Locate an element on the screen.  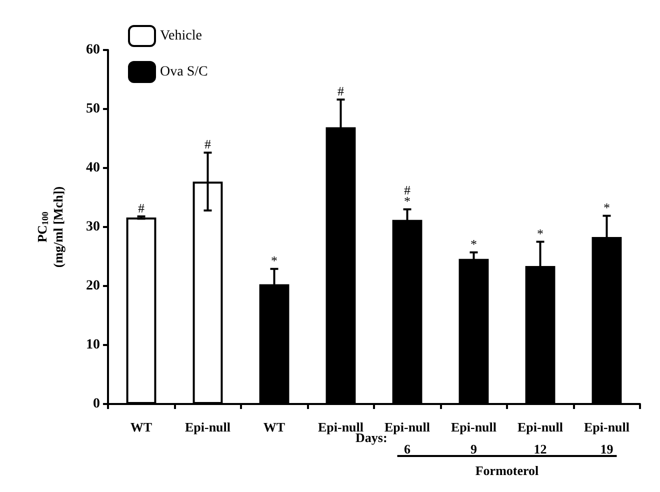
x-tick-label: Epi-null 12 is located at coordinates (540, 438).